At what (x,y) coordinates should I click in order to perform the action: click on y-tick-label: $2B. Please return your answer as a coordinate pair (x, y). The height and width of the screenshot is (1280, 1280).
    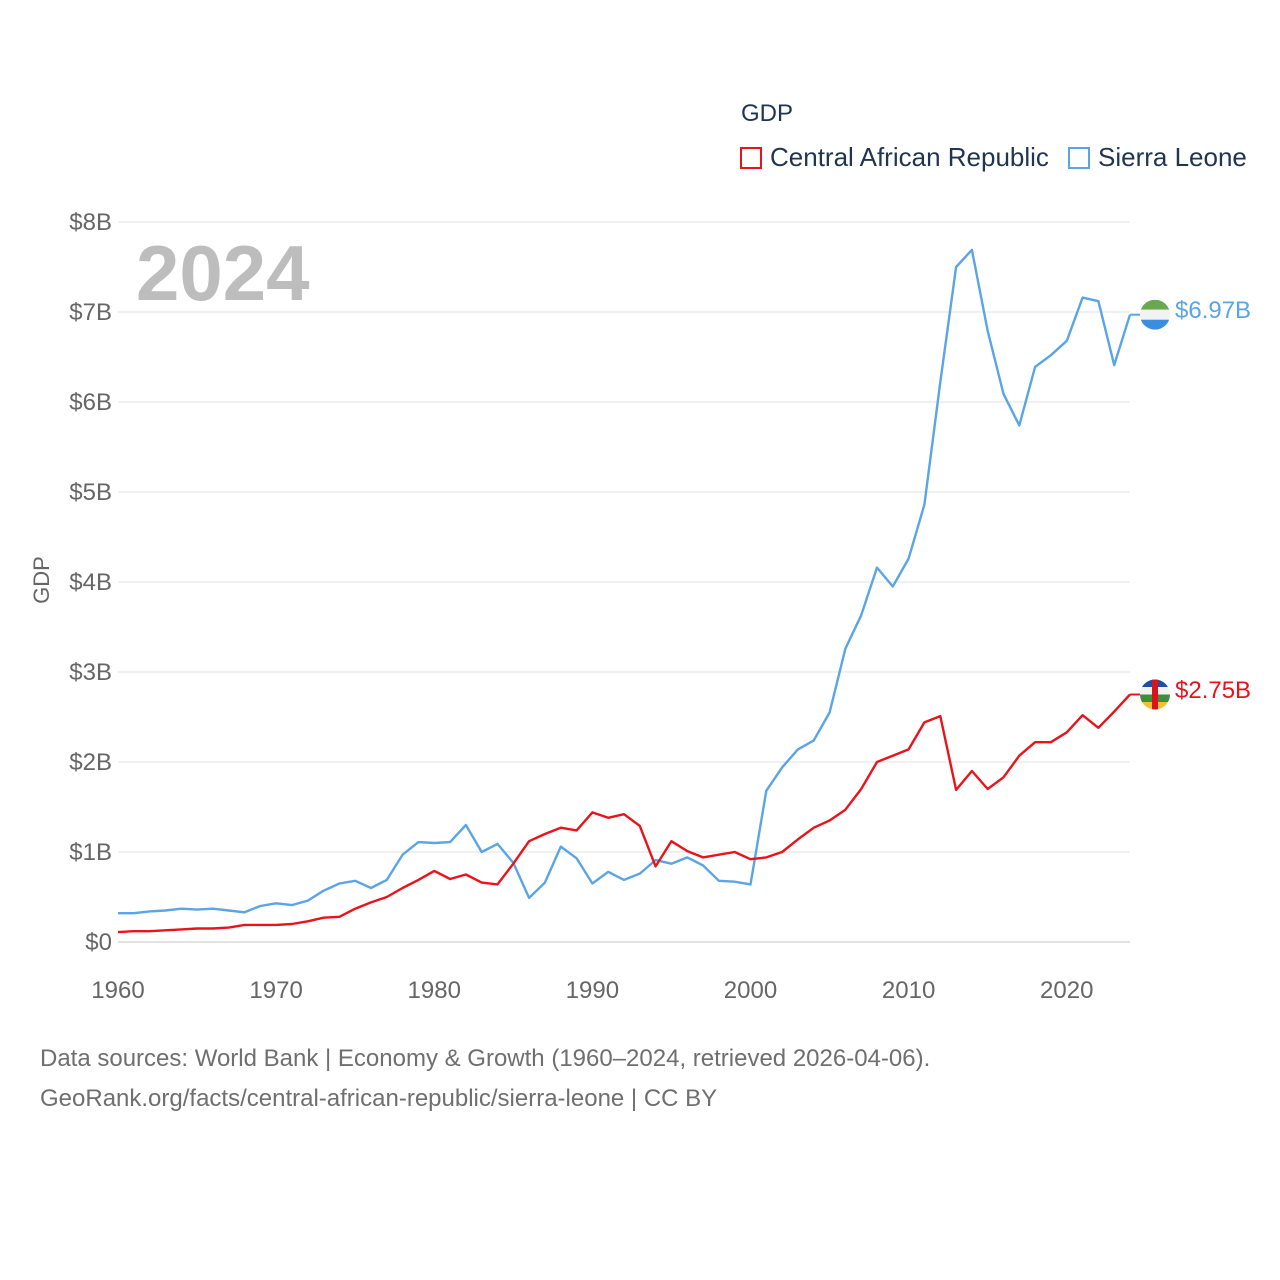
    Looking at the image, I should click on (90, 762).